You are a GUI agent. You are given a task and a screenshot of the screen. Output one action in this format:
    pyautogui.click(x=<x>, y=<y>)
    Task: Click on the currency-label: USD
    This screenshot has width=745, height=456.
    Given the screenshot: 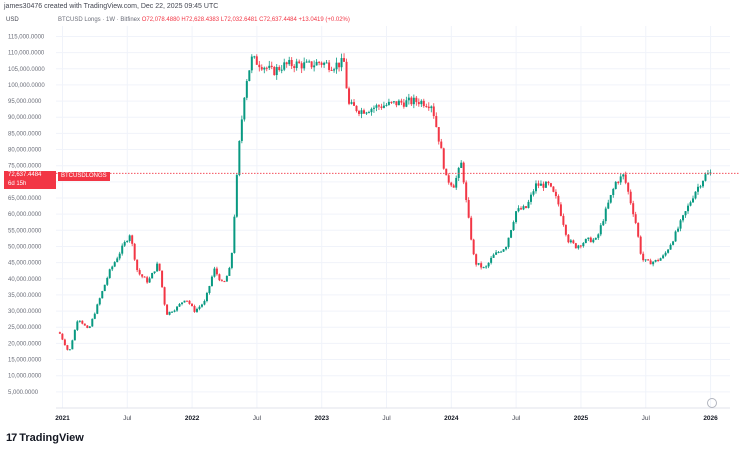 What is the action you would take?
    pyautogui.click(x=12, y=20)
    